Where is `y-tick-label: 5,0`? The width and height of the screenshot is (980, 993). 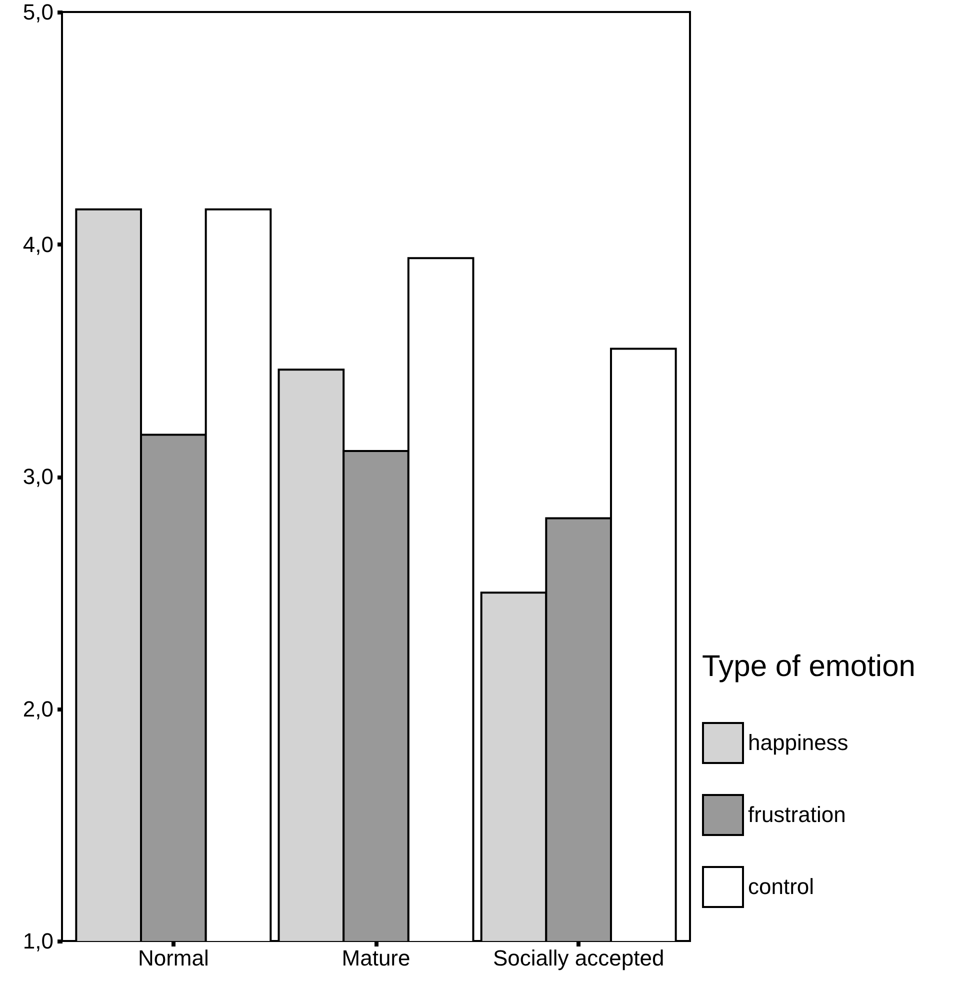
y-tick-label: 5,0 is located at coordinates (38, 12).